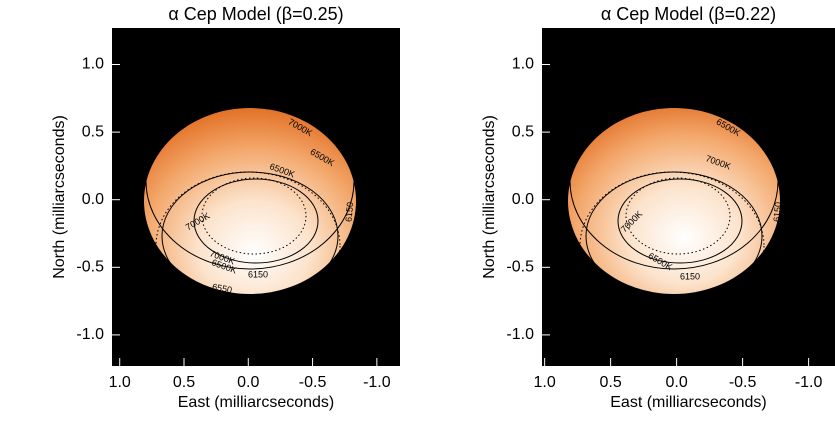  What do you see at coordinates (688, 14) in the screenshot?
I see `chart-title: α Cep Model (β=0.22)` at bounding box center [688, 14].